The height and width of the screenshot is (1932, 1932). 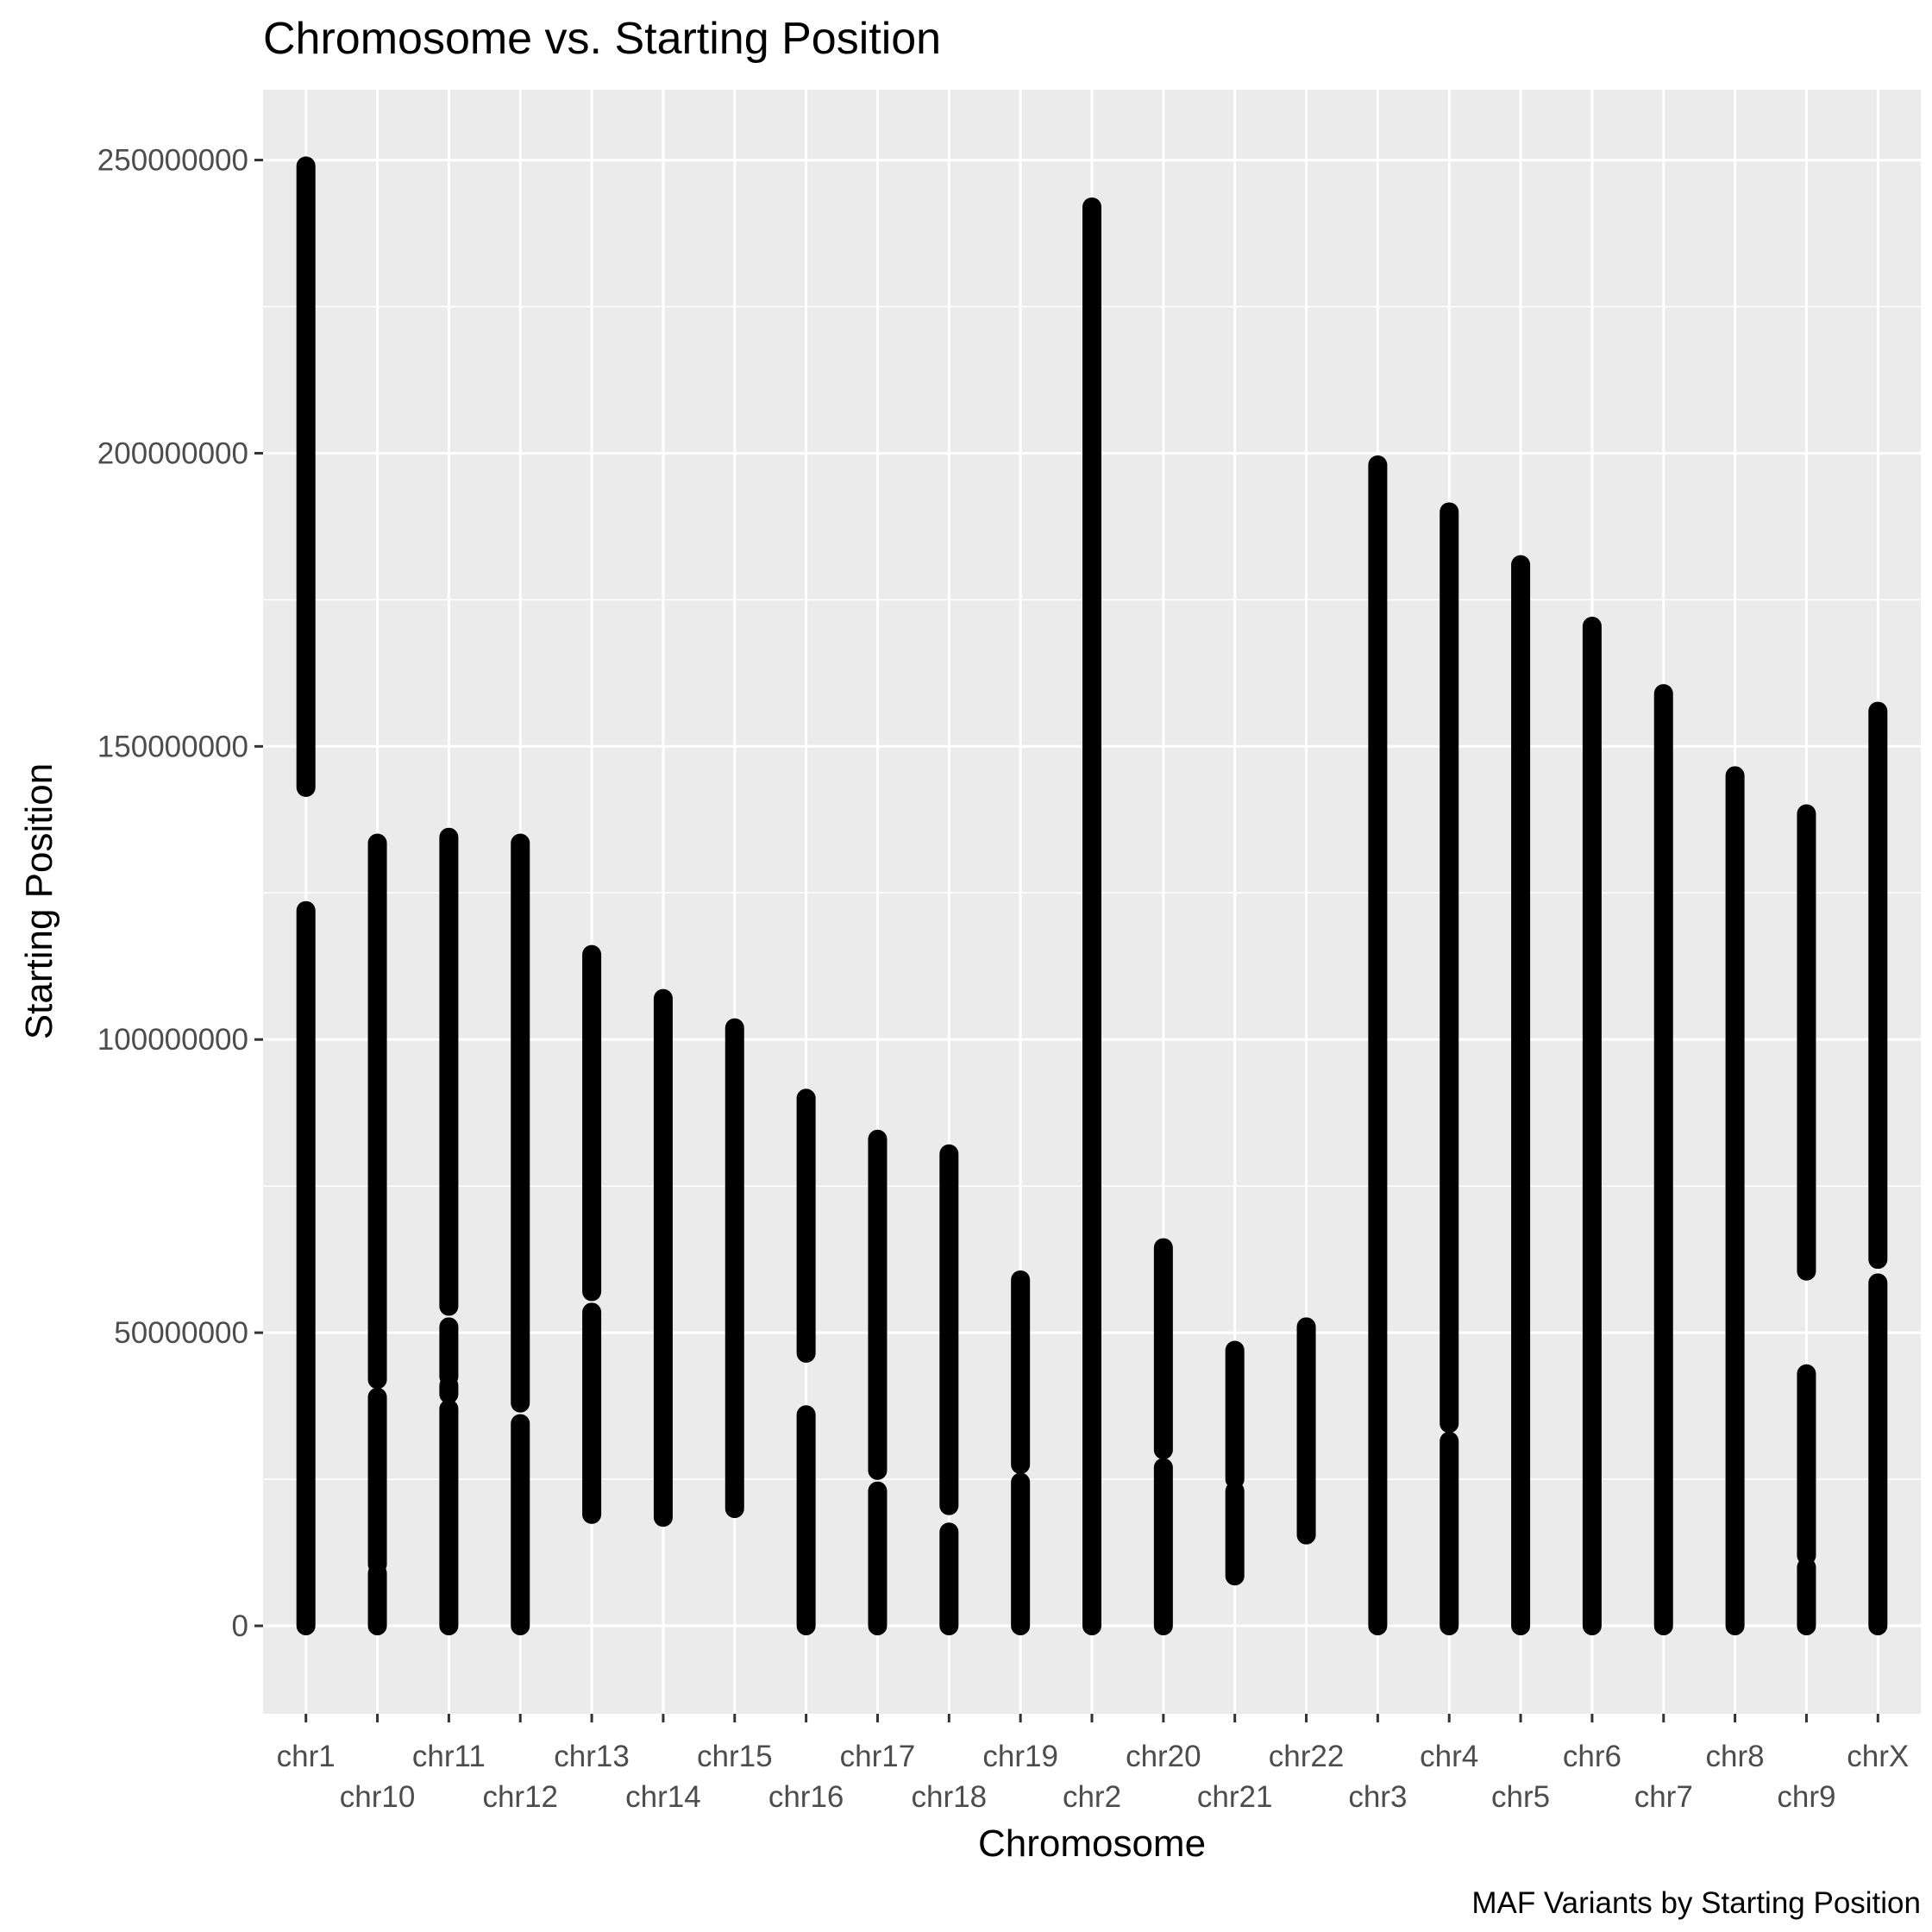 What do you see at coordinates (950, 1797) in the screenshot?
I see `x-tick-label: chr18` at bounding box center [950, 1797].